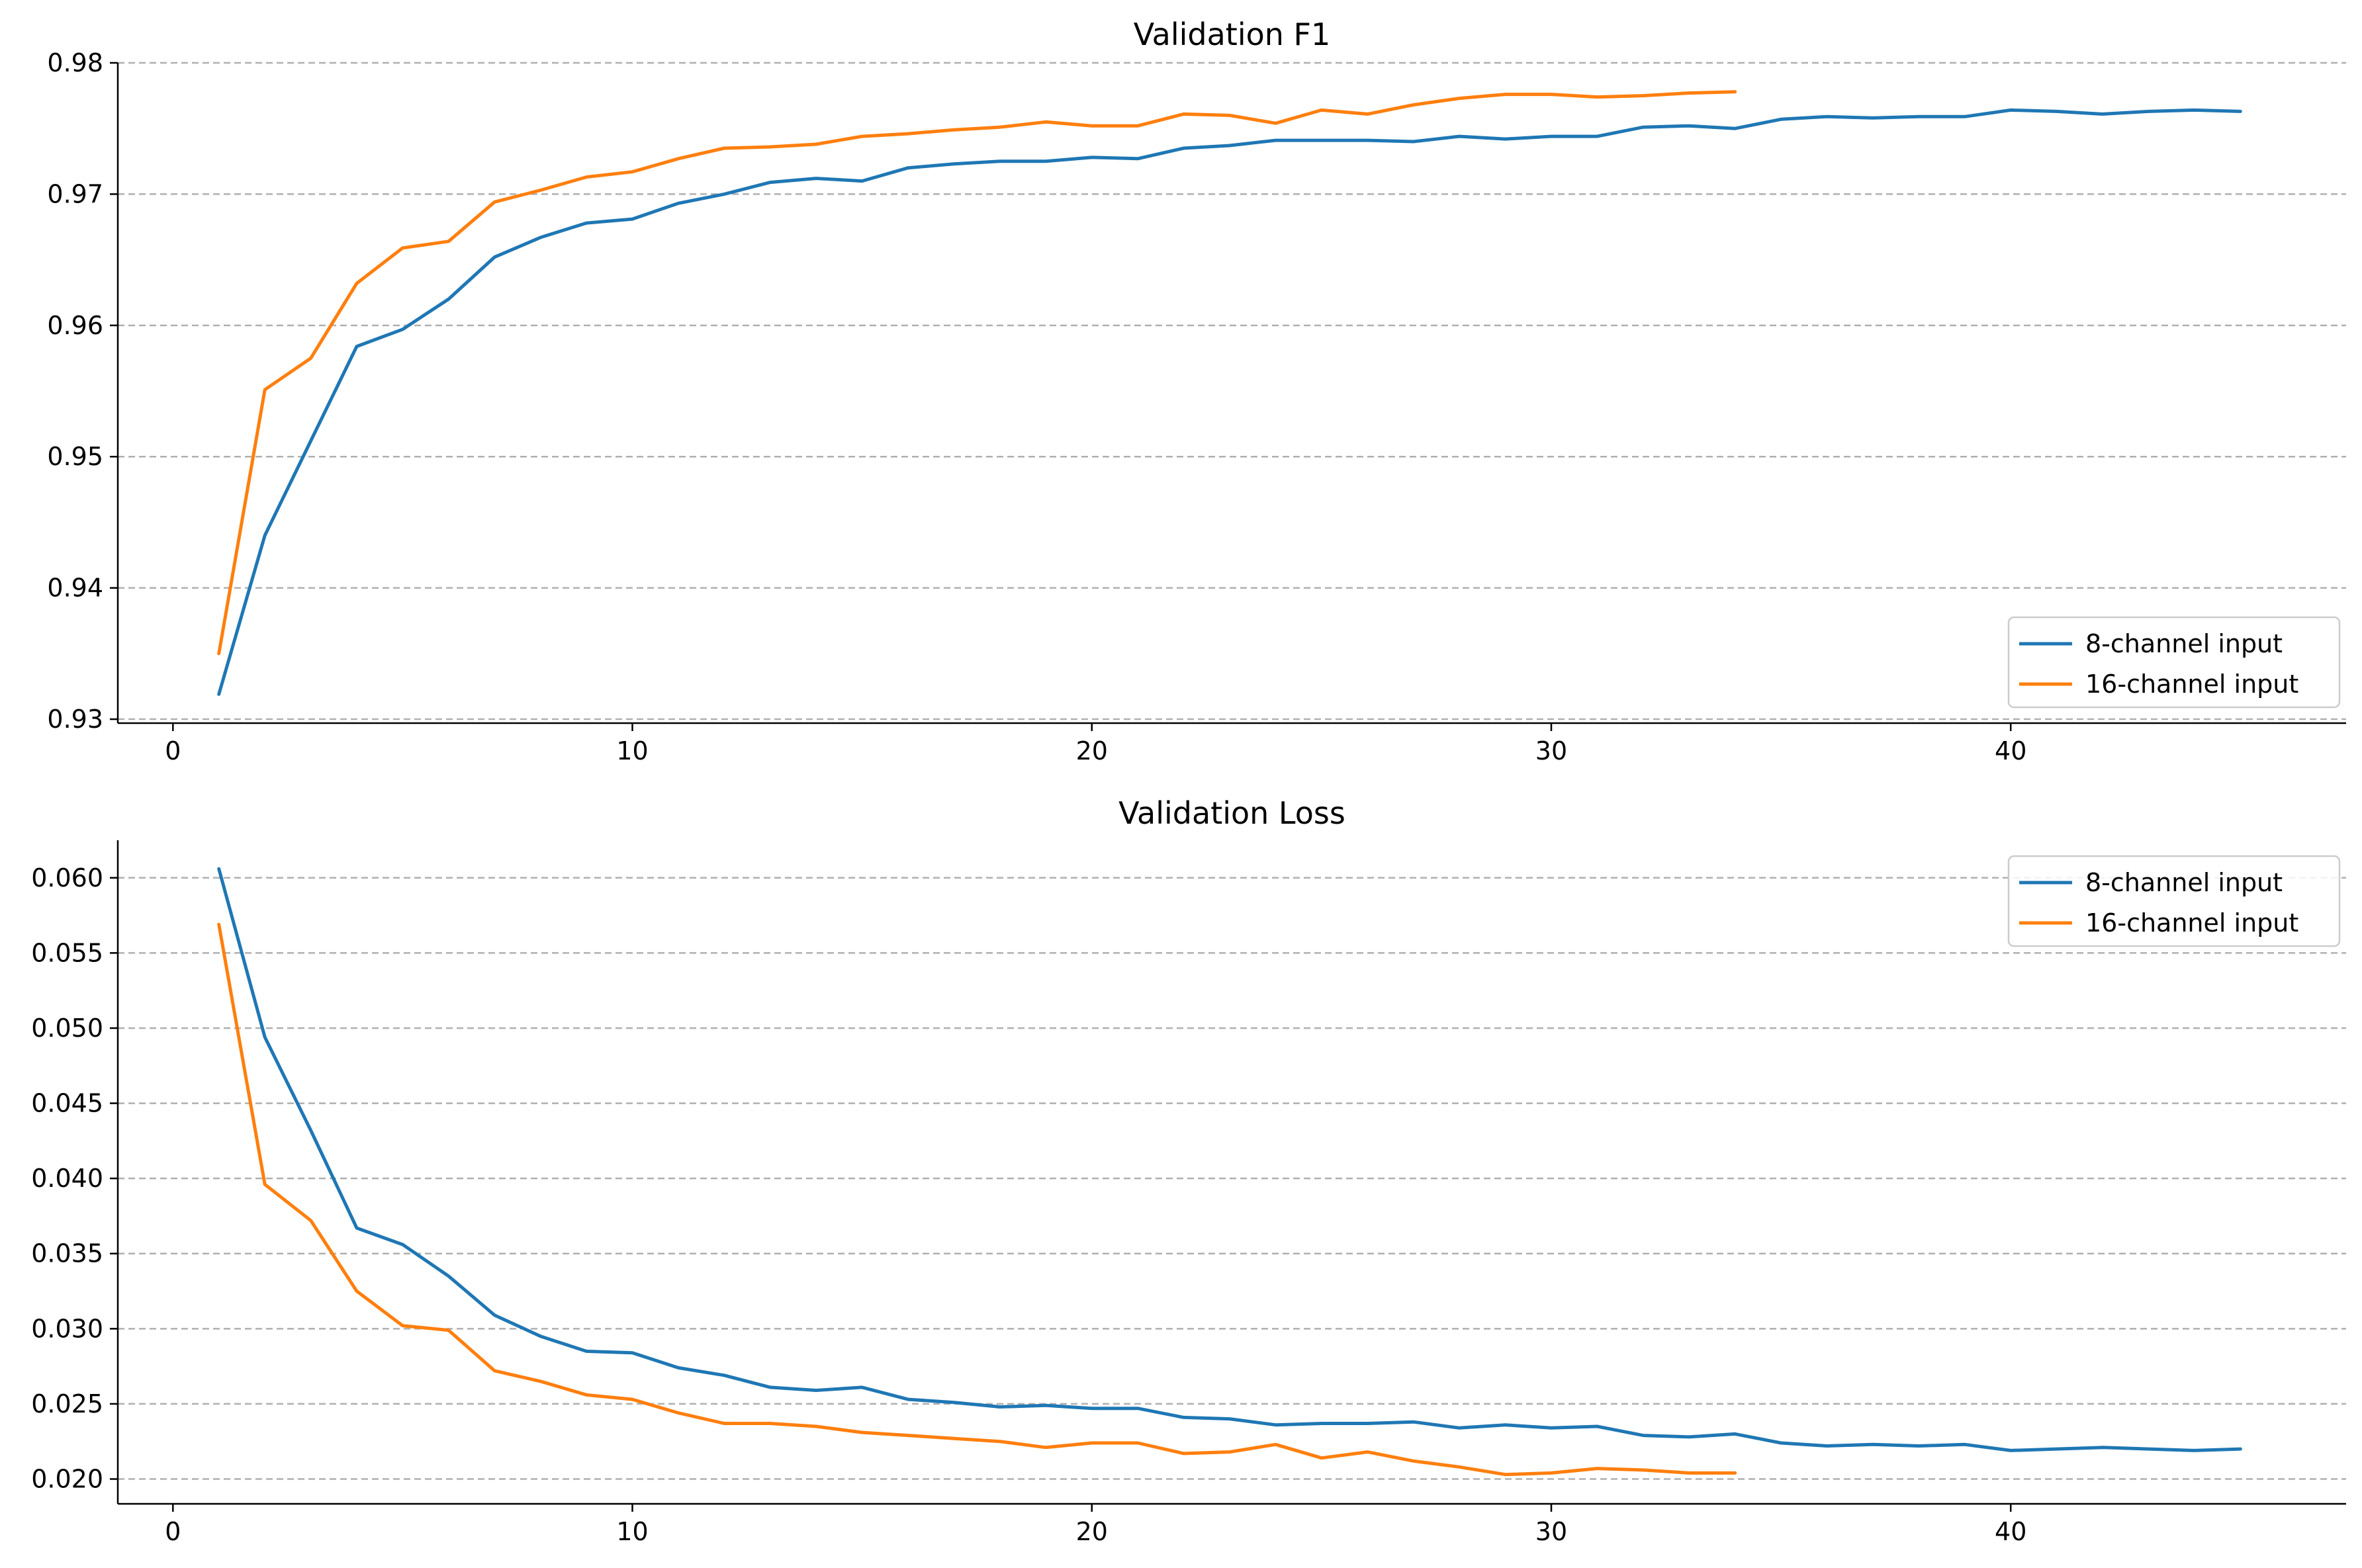 The height and width of the screenshot is (1568, 2362). Describe the element at coordinates (75, 326) in the screenshot. I see `y-tick-label: 0.96` at that location.